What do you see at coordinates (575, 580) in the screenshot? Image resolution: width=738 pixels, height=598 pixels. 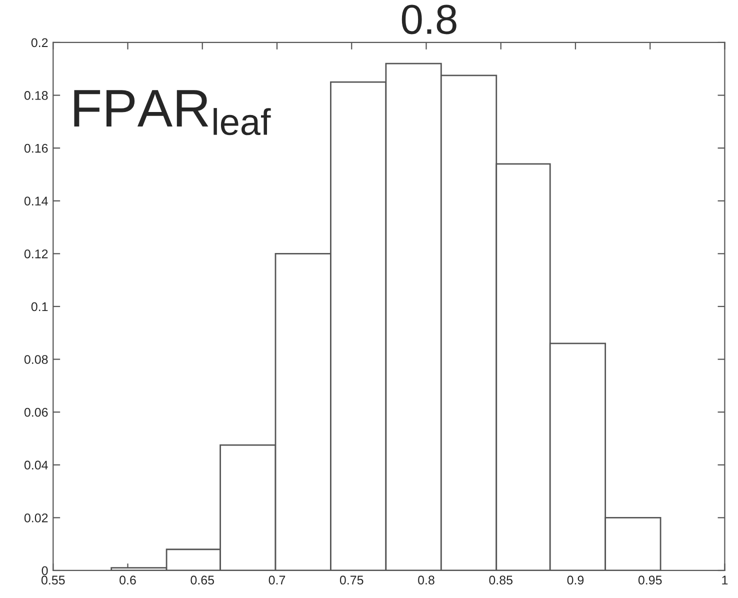 I see `x-tick-label: 0.9` at bounding box center [575, 580].